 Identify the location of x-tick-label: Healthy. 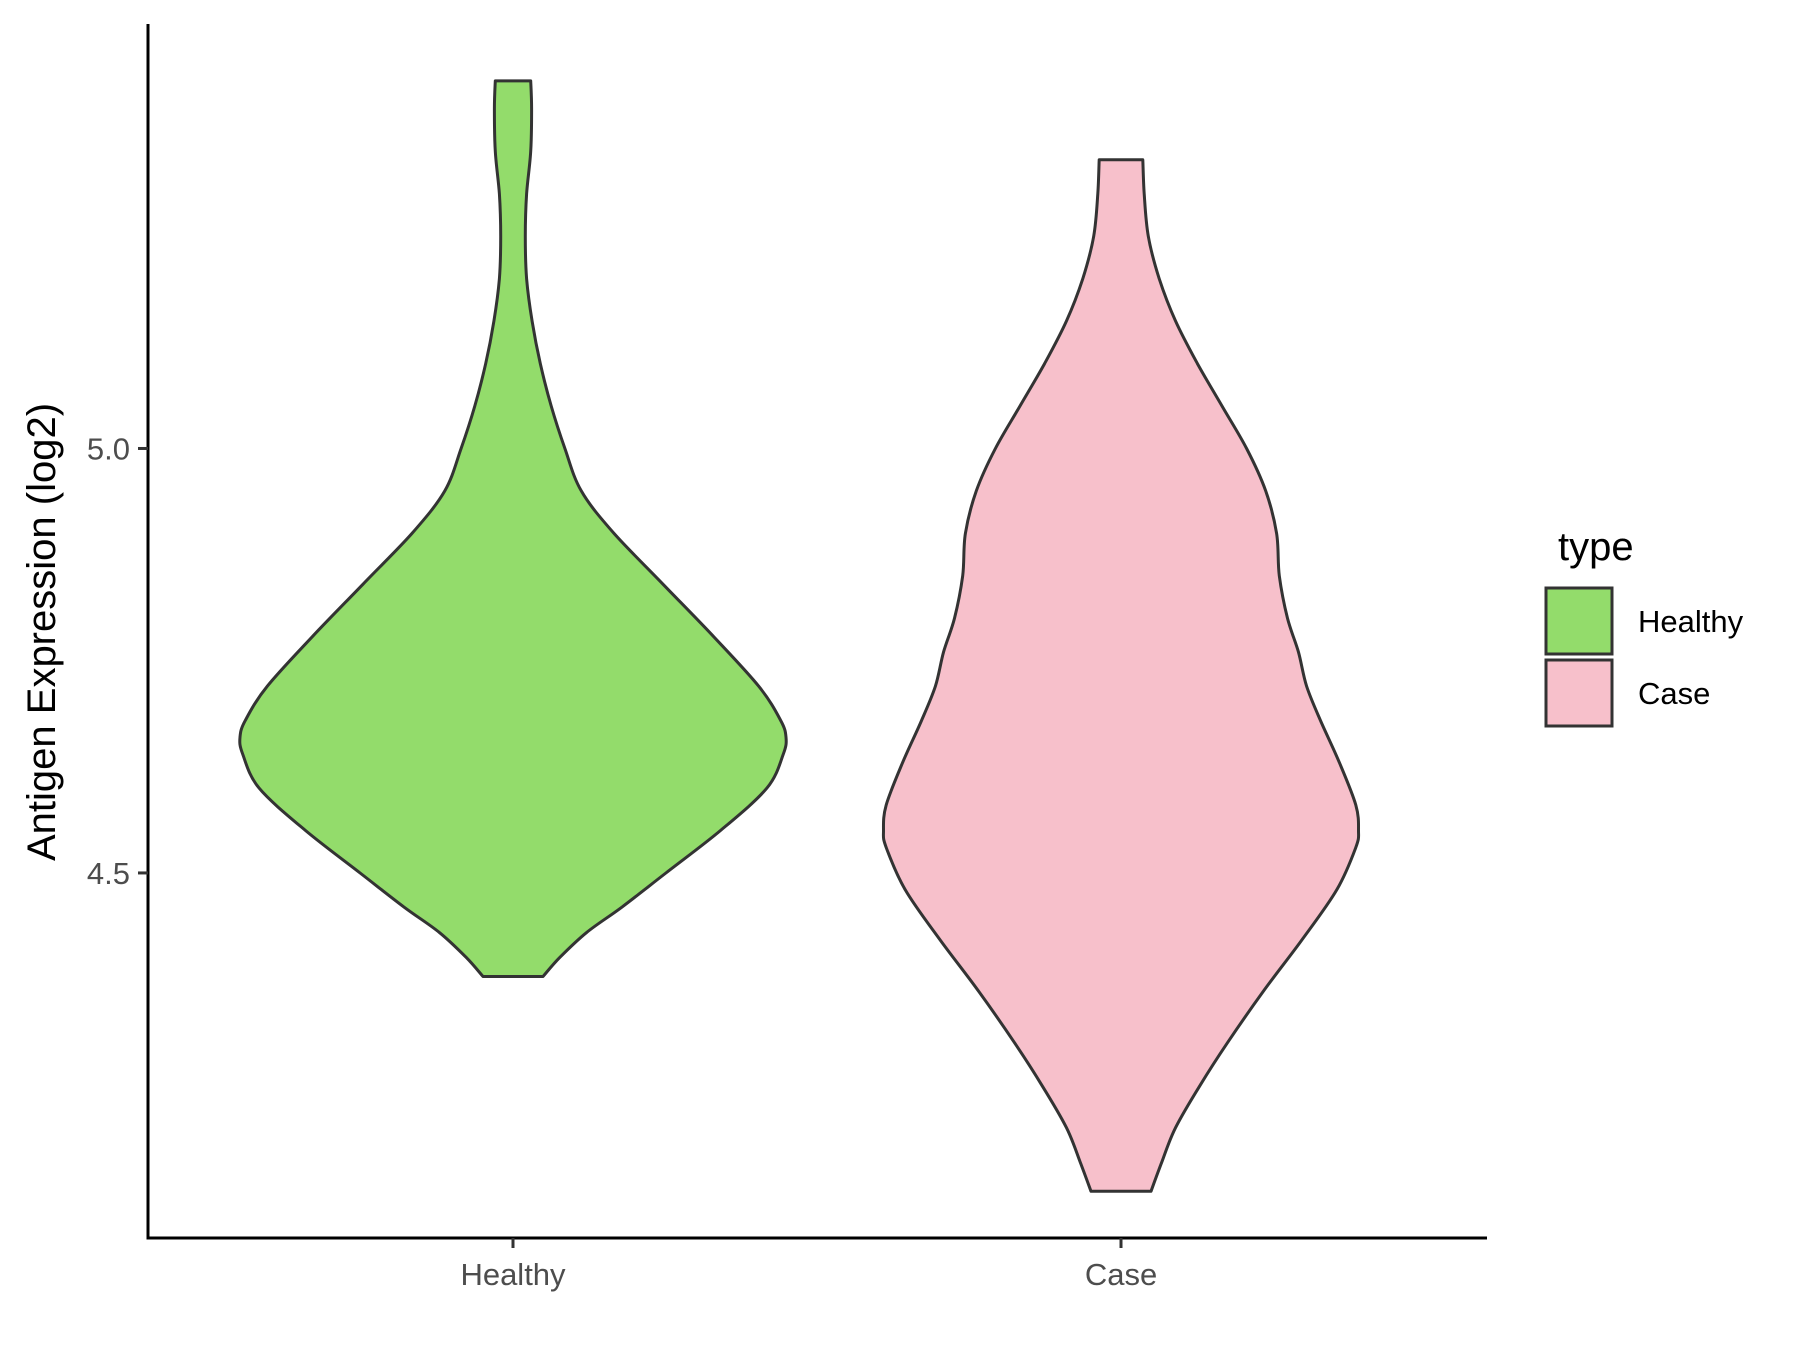
(513, 1274).